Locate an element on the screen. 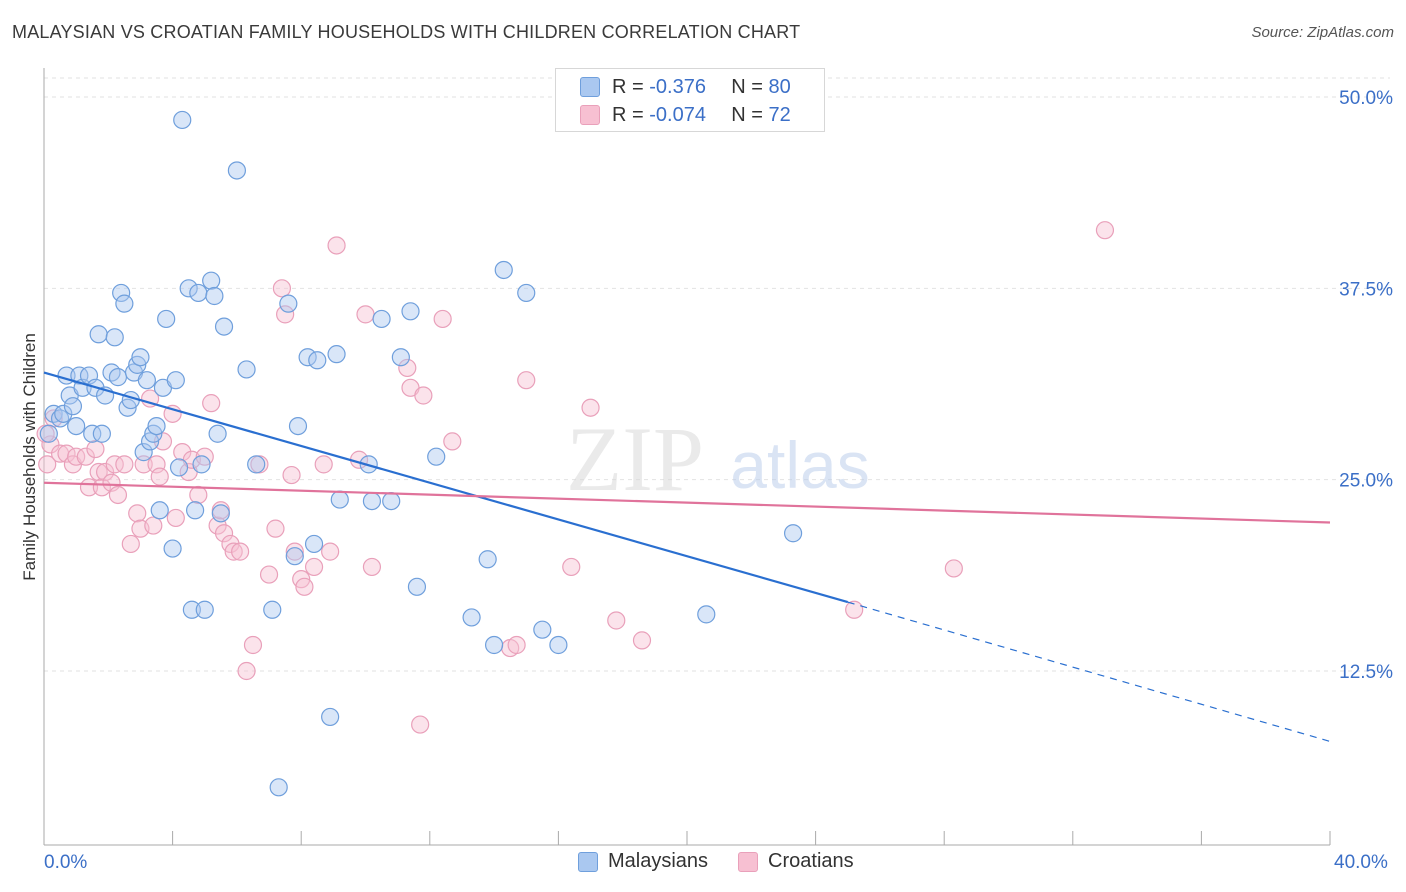 This screenshot has height=892, width=1406. watermark-zip: ZIP is located at coordinates (635, 459).